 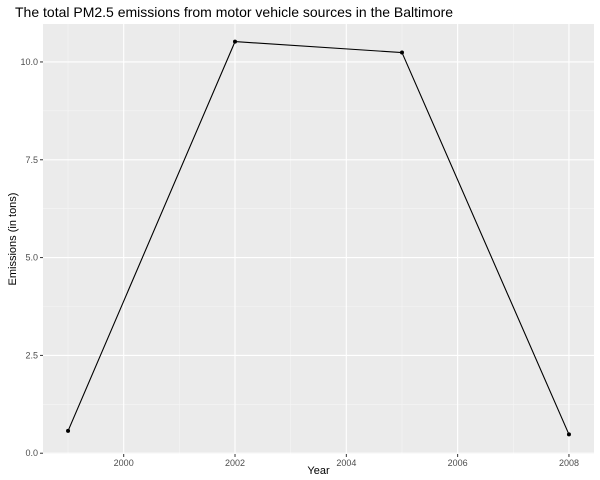 What do you see at coordinates (13, 239) in the screenshot?
I see `y-axis-title: Emissions (in tons)` at bounding box center [13, 239].